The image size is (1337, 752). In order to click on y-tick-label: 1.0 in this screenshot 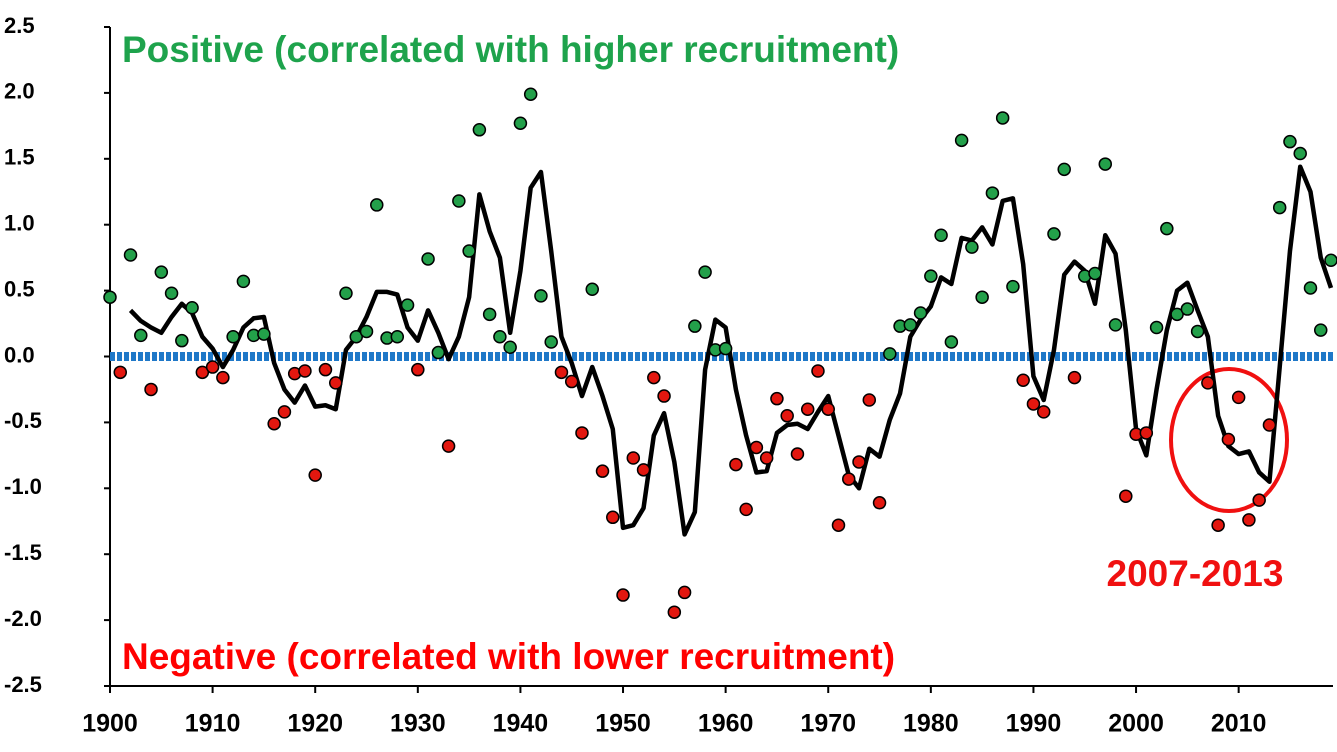, I will do `click(19, 223)`.